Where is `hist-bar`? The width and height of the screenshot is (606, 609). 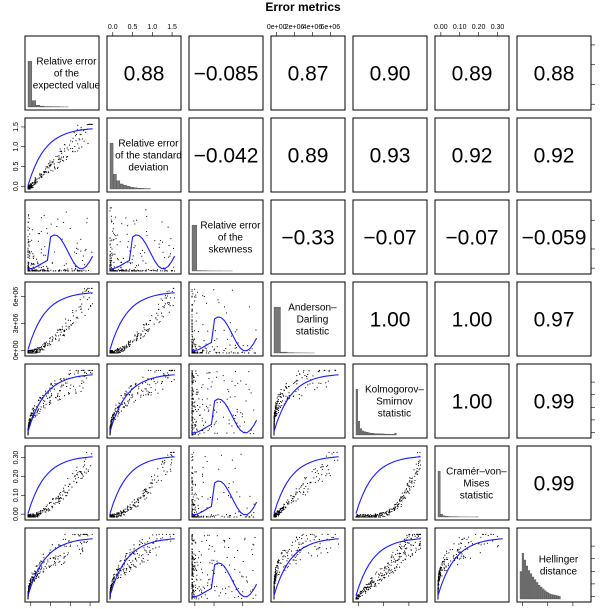
hist-bar is located at coordinates (371, 434).